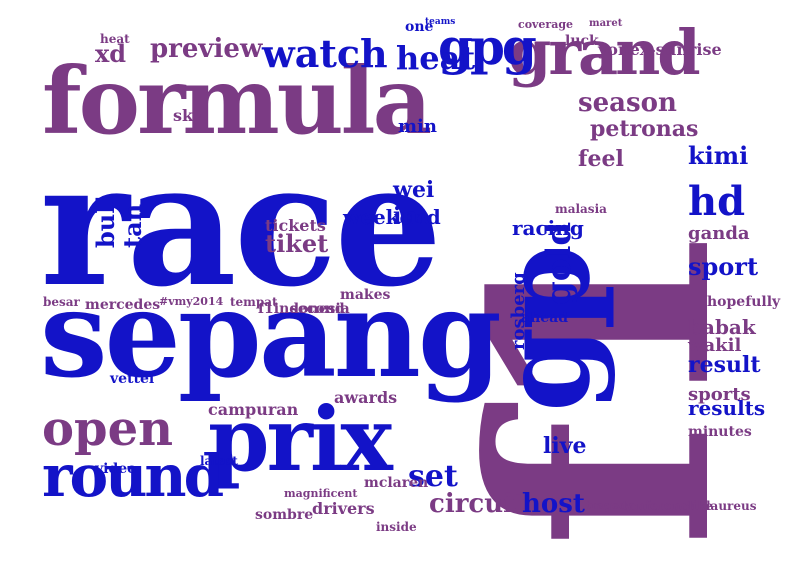 The width and height of the screenshot is (800, 561). Describe the element at coordinates (606, 23) in the screenshot. I see `word-maret: maret` at that location.